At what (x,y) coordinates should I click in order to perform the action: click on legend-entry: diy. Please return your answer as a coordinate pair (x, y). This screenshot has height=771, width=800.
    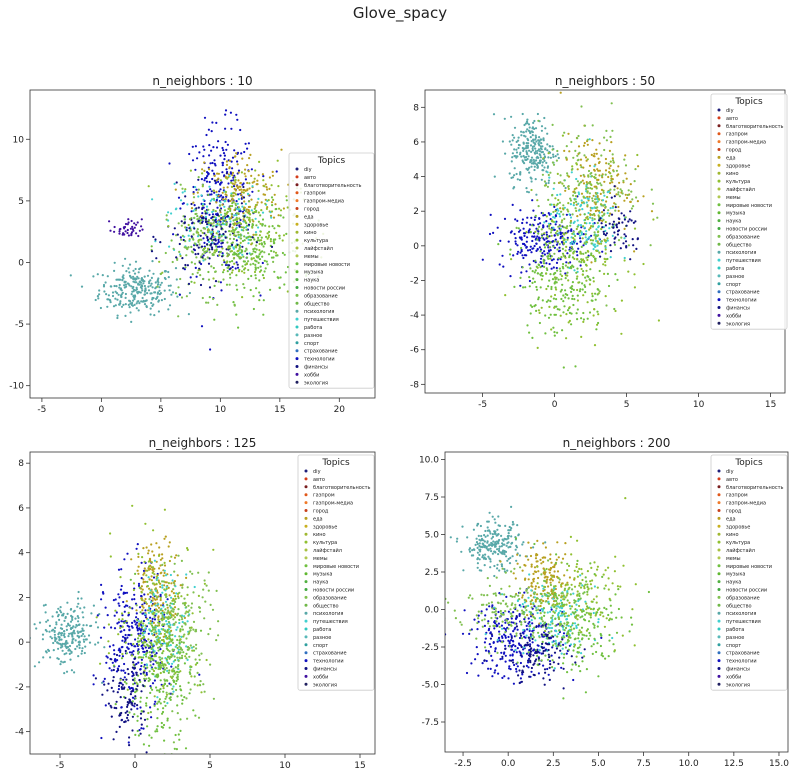
    Looking at the image, I should click on (730, 111).